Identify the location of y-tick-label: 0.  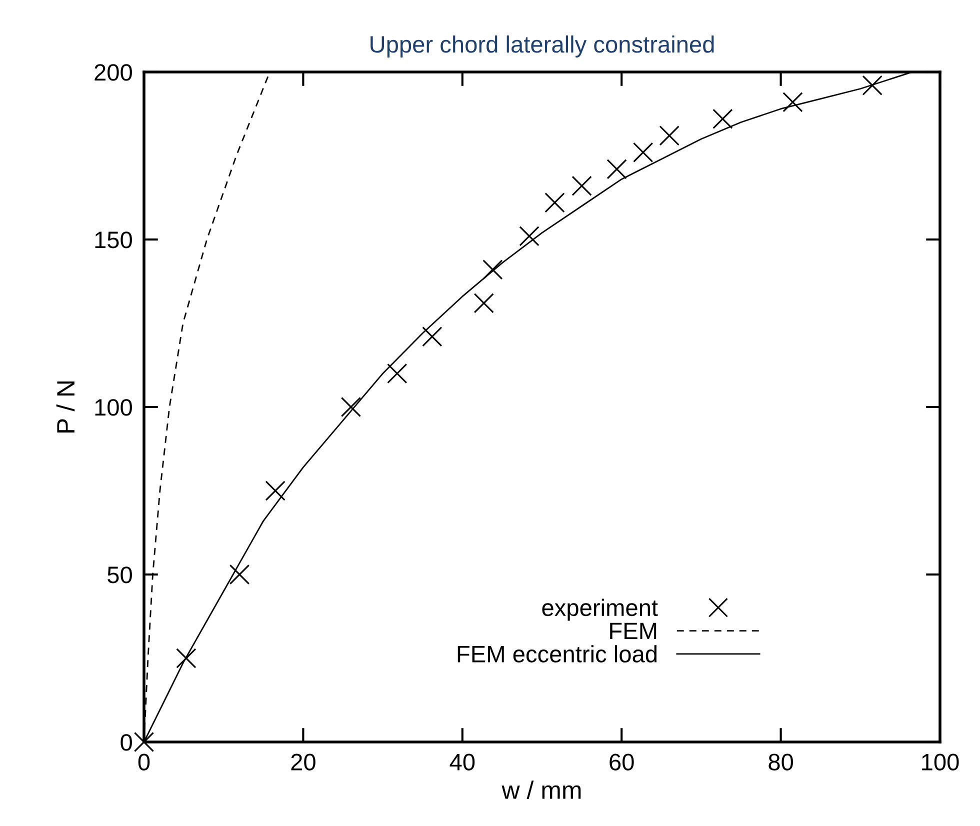
(126, 742).